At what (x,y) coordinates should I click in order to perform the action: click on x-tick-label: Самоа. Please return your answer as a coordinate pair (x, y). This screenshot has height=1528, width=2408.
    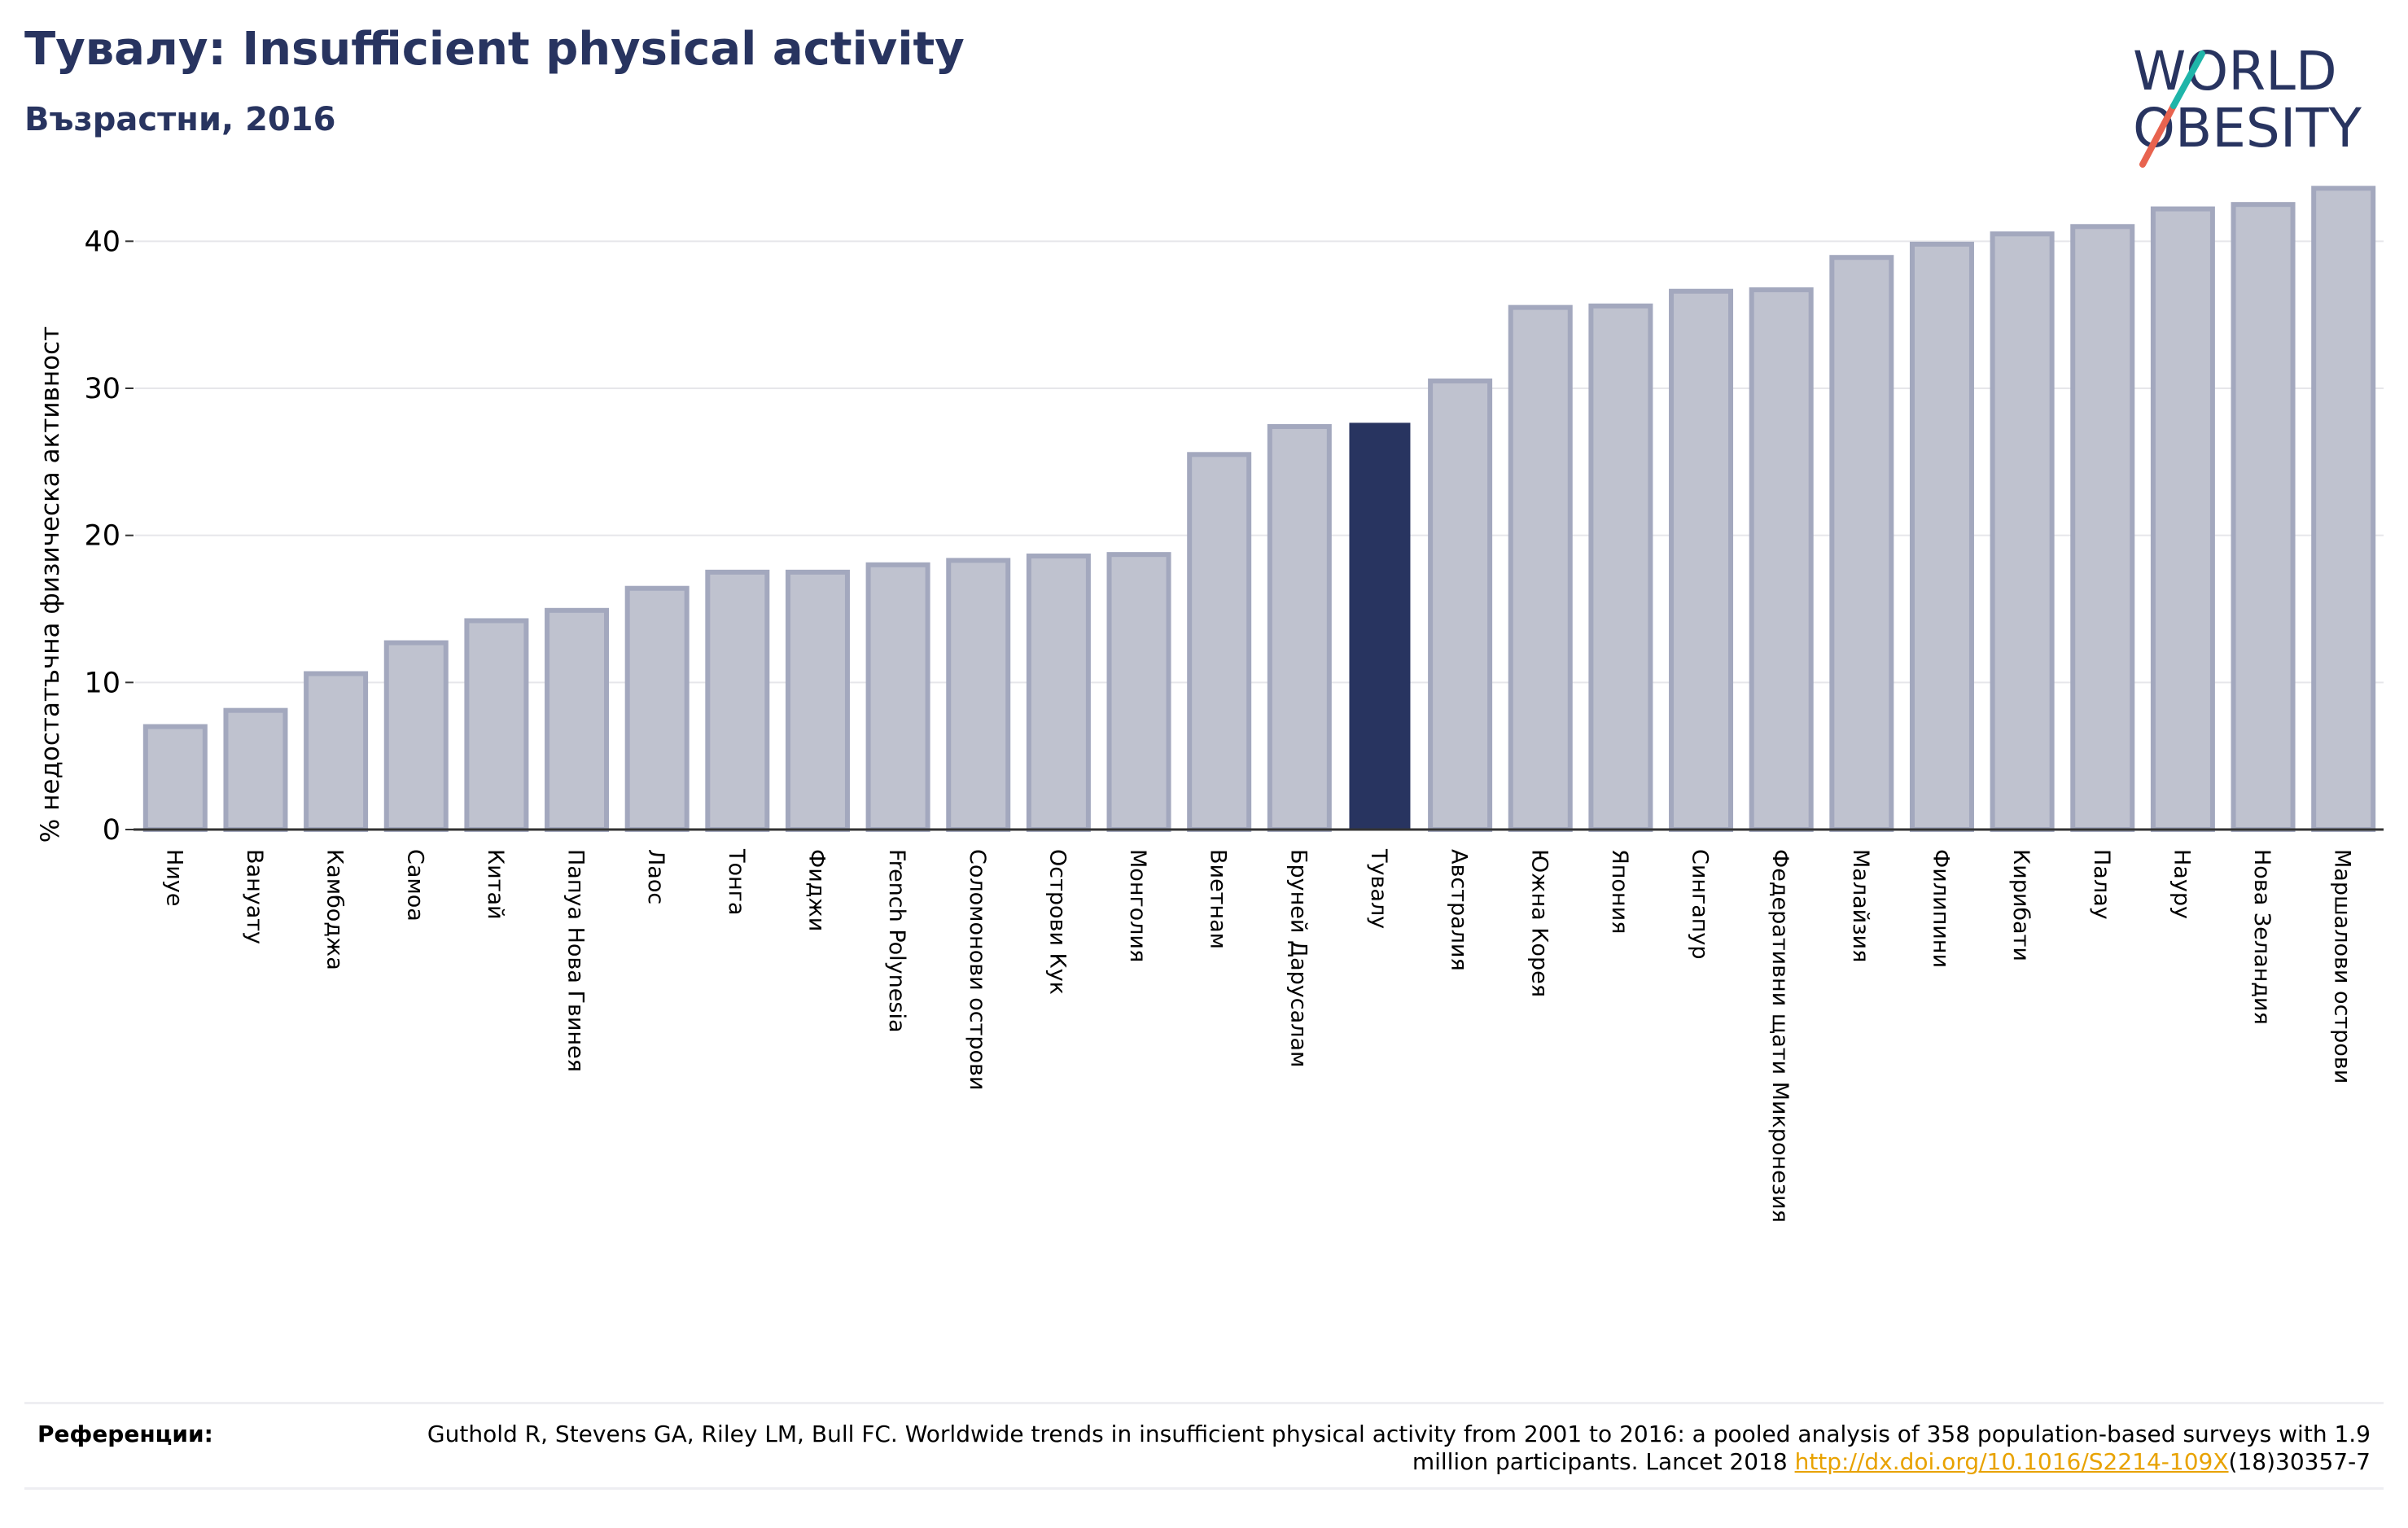
    Looking at the image, I should click on (414, 886).